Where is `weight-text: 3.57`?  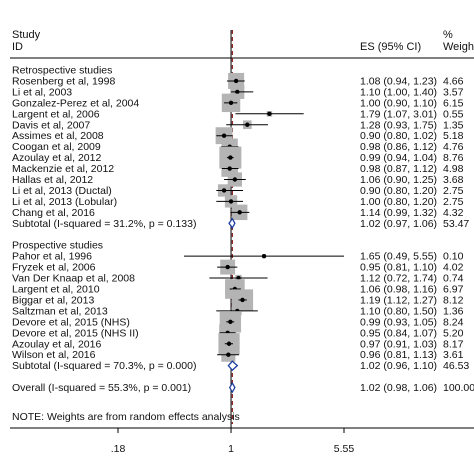
weight-text: 3.57 is located at coordinates (453, 92).